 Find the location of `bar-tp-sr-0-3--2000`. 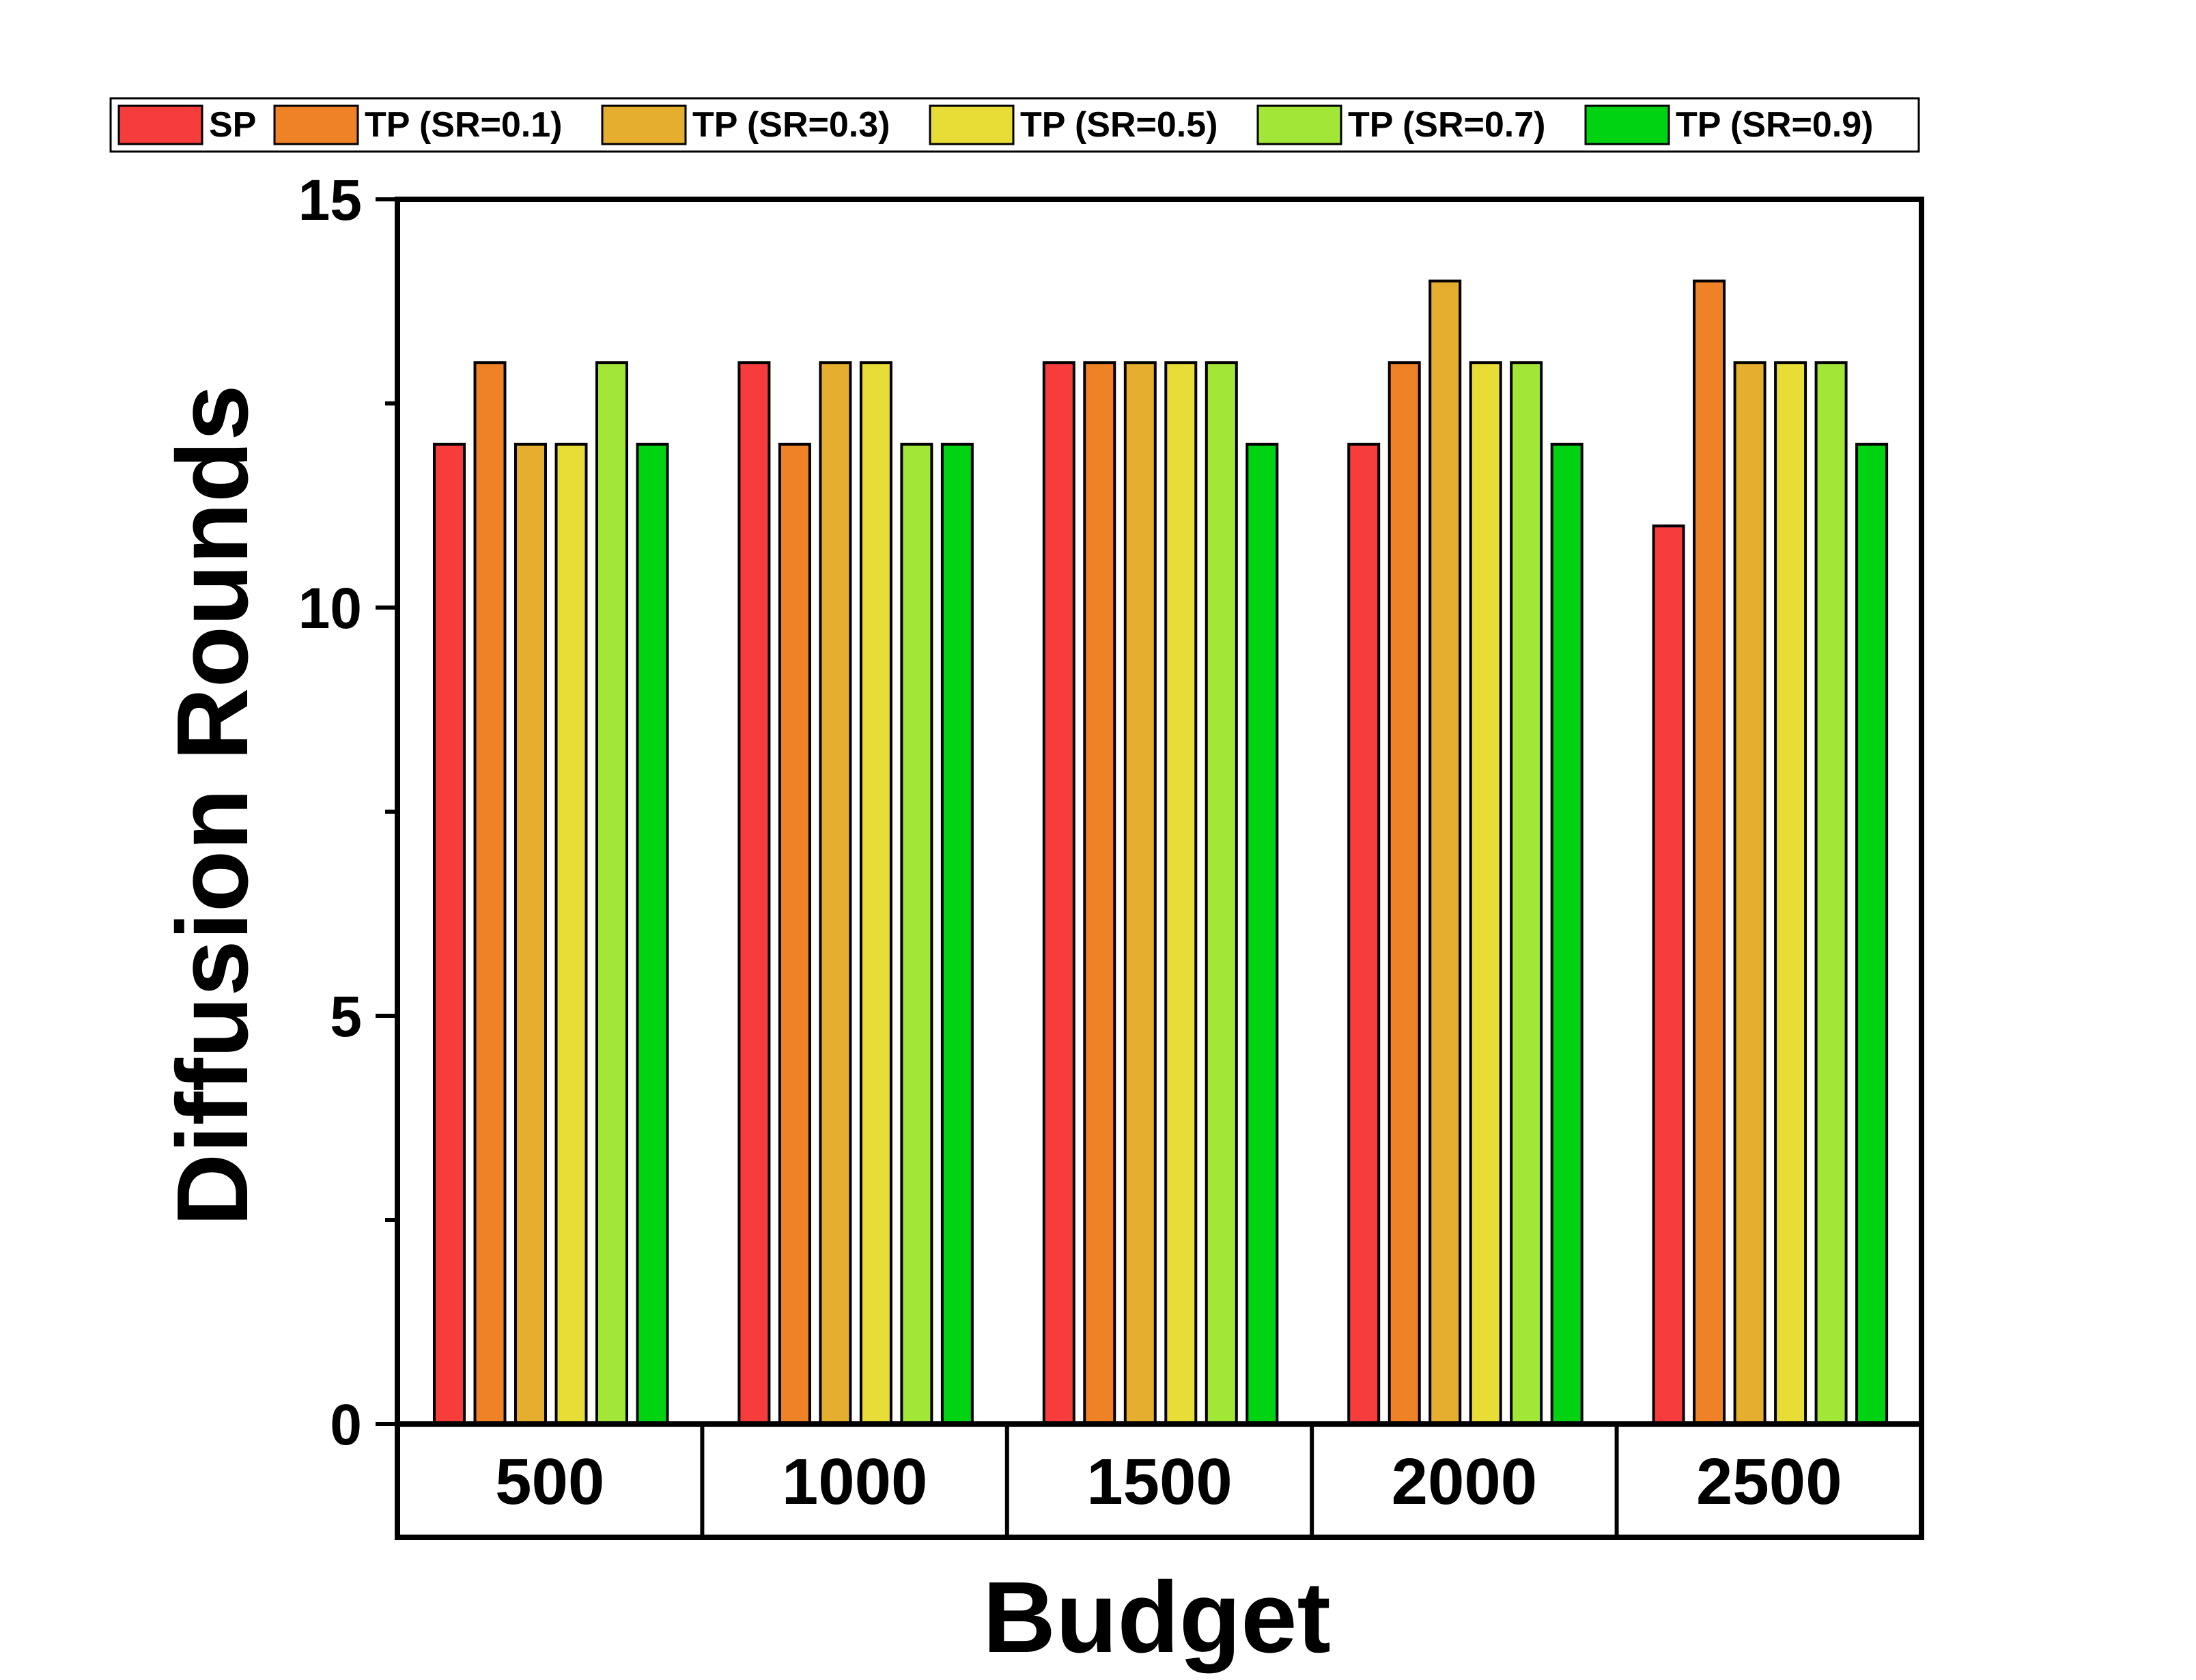

bar-tp-sr-0-3--2000 is located at coordinates (1445, 852).